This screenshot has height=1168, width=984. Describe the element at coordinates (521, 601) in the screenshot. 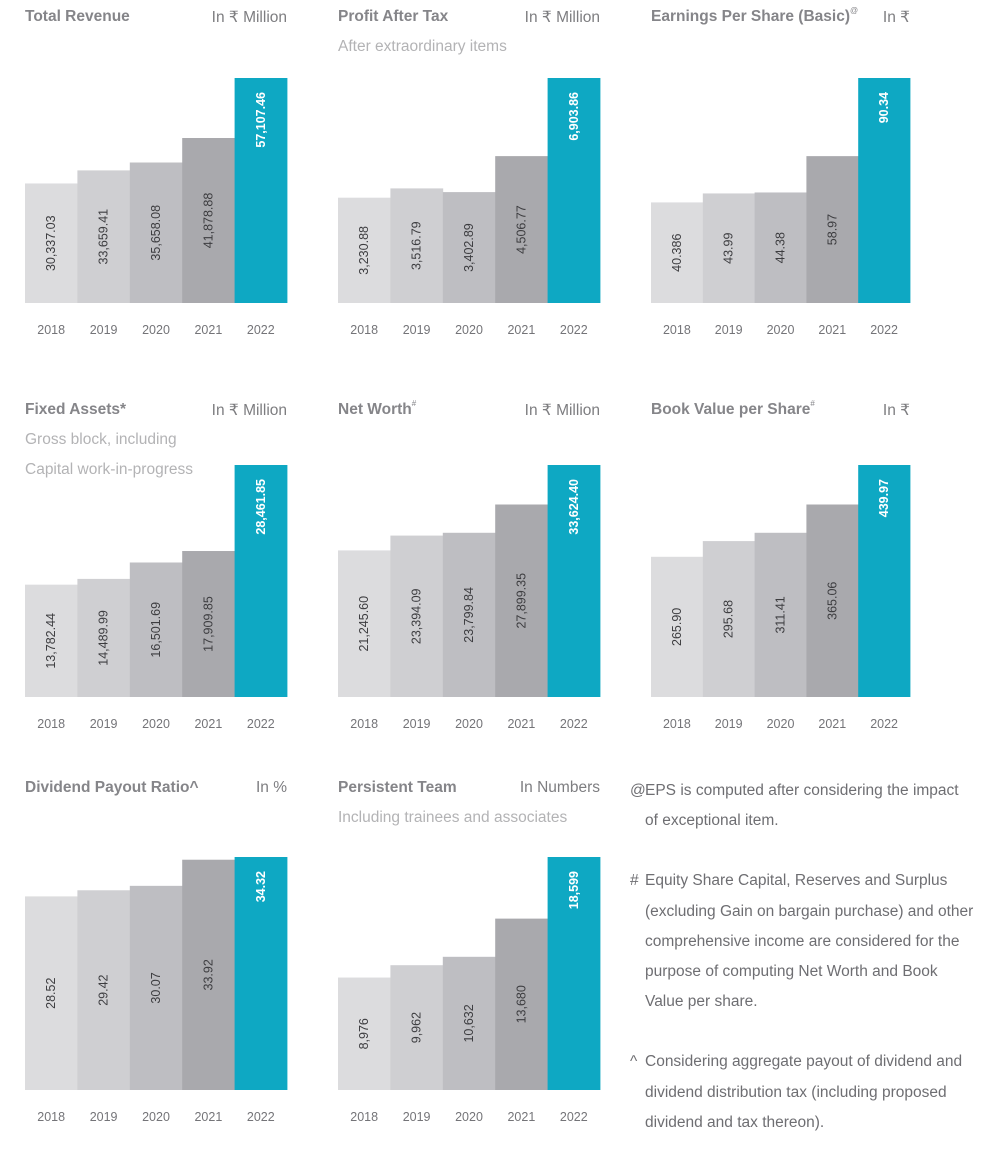

I see `value-label: 27,899.35` at that location.